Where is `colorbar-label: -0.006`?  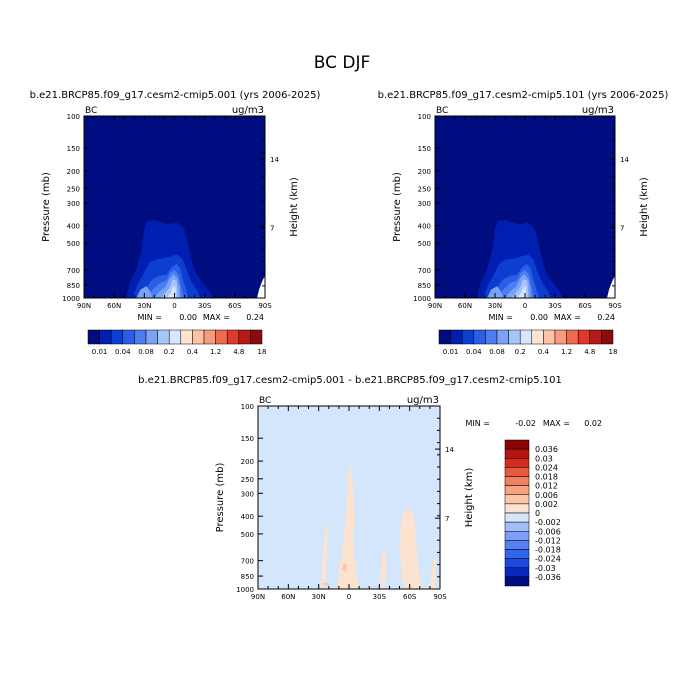 colorbar-label: -0.006 is located at coordinates (548, 531).